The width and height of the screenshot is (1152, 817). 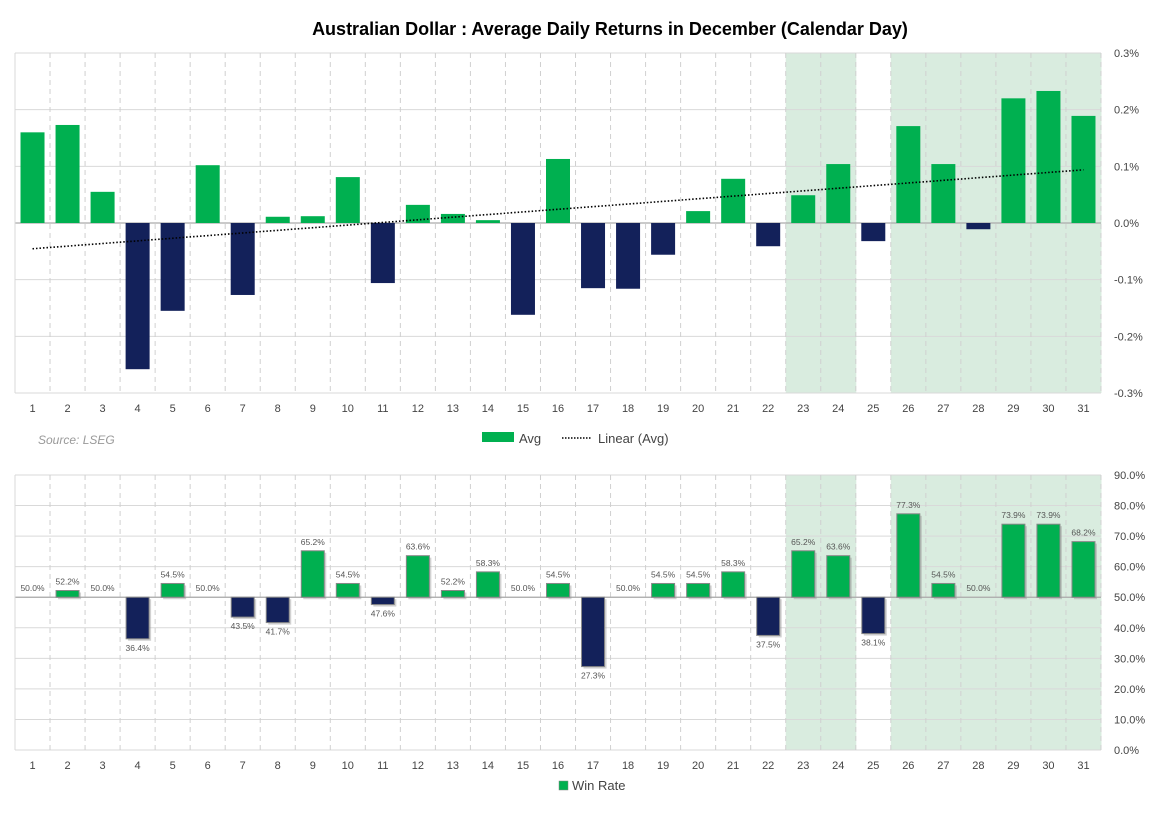 What do you see at coordinates (1129, 598) in the screenshot?
I see `y-tick-label: 50.0%` at bounding box center [1129, 598].